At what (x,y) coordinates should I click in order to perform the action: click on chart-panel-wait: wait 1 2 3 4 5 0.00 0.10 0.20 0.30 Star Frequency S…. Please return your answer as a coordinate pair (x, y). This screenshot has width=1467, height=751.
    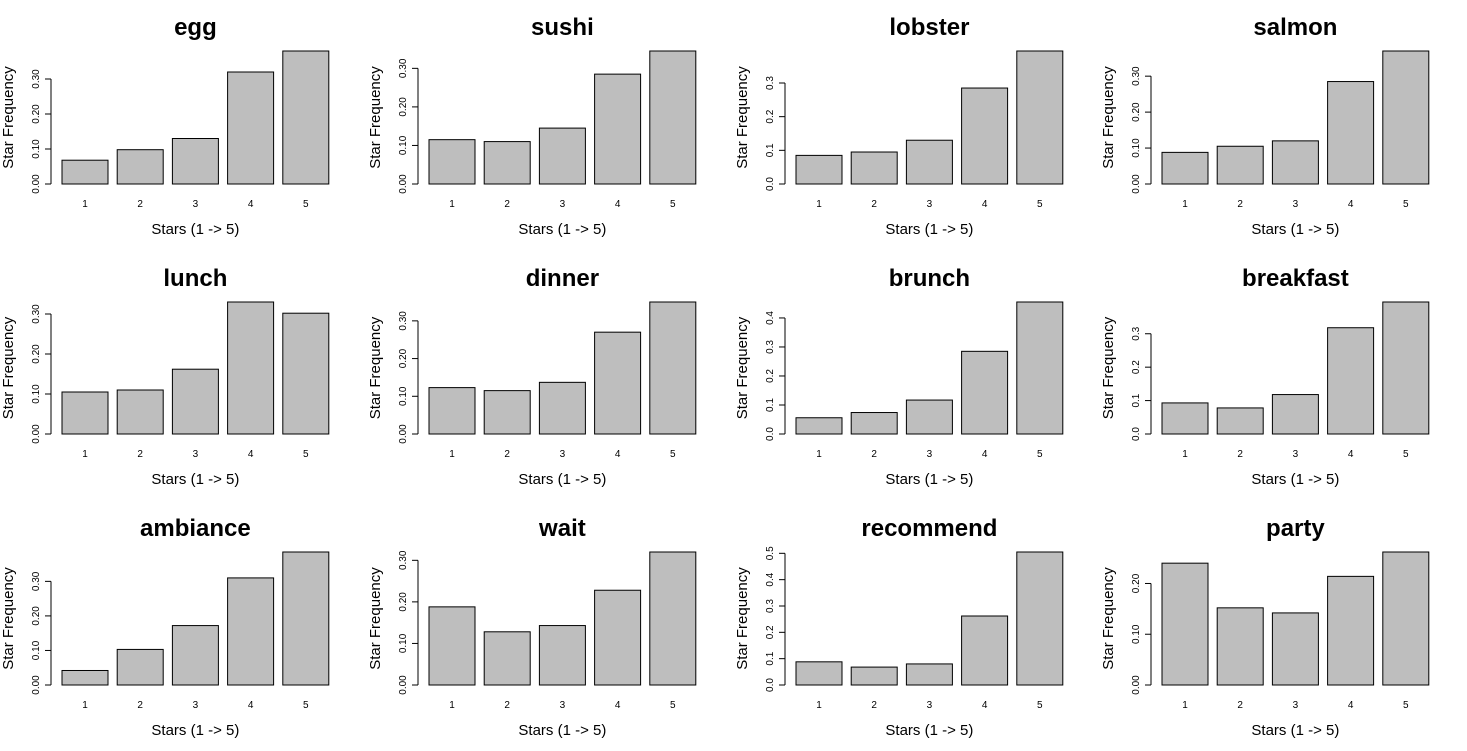
    Looking at the image, I should click on (532, 627).